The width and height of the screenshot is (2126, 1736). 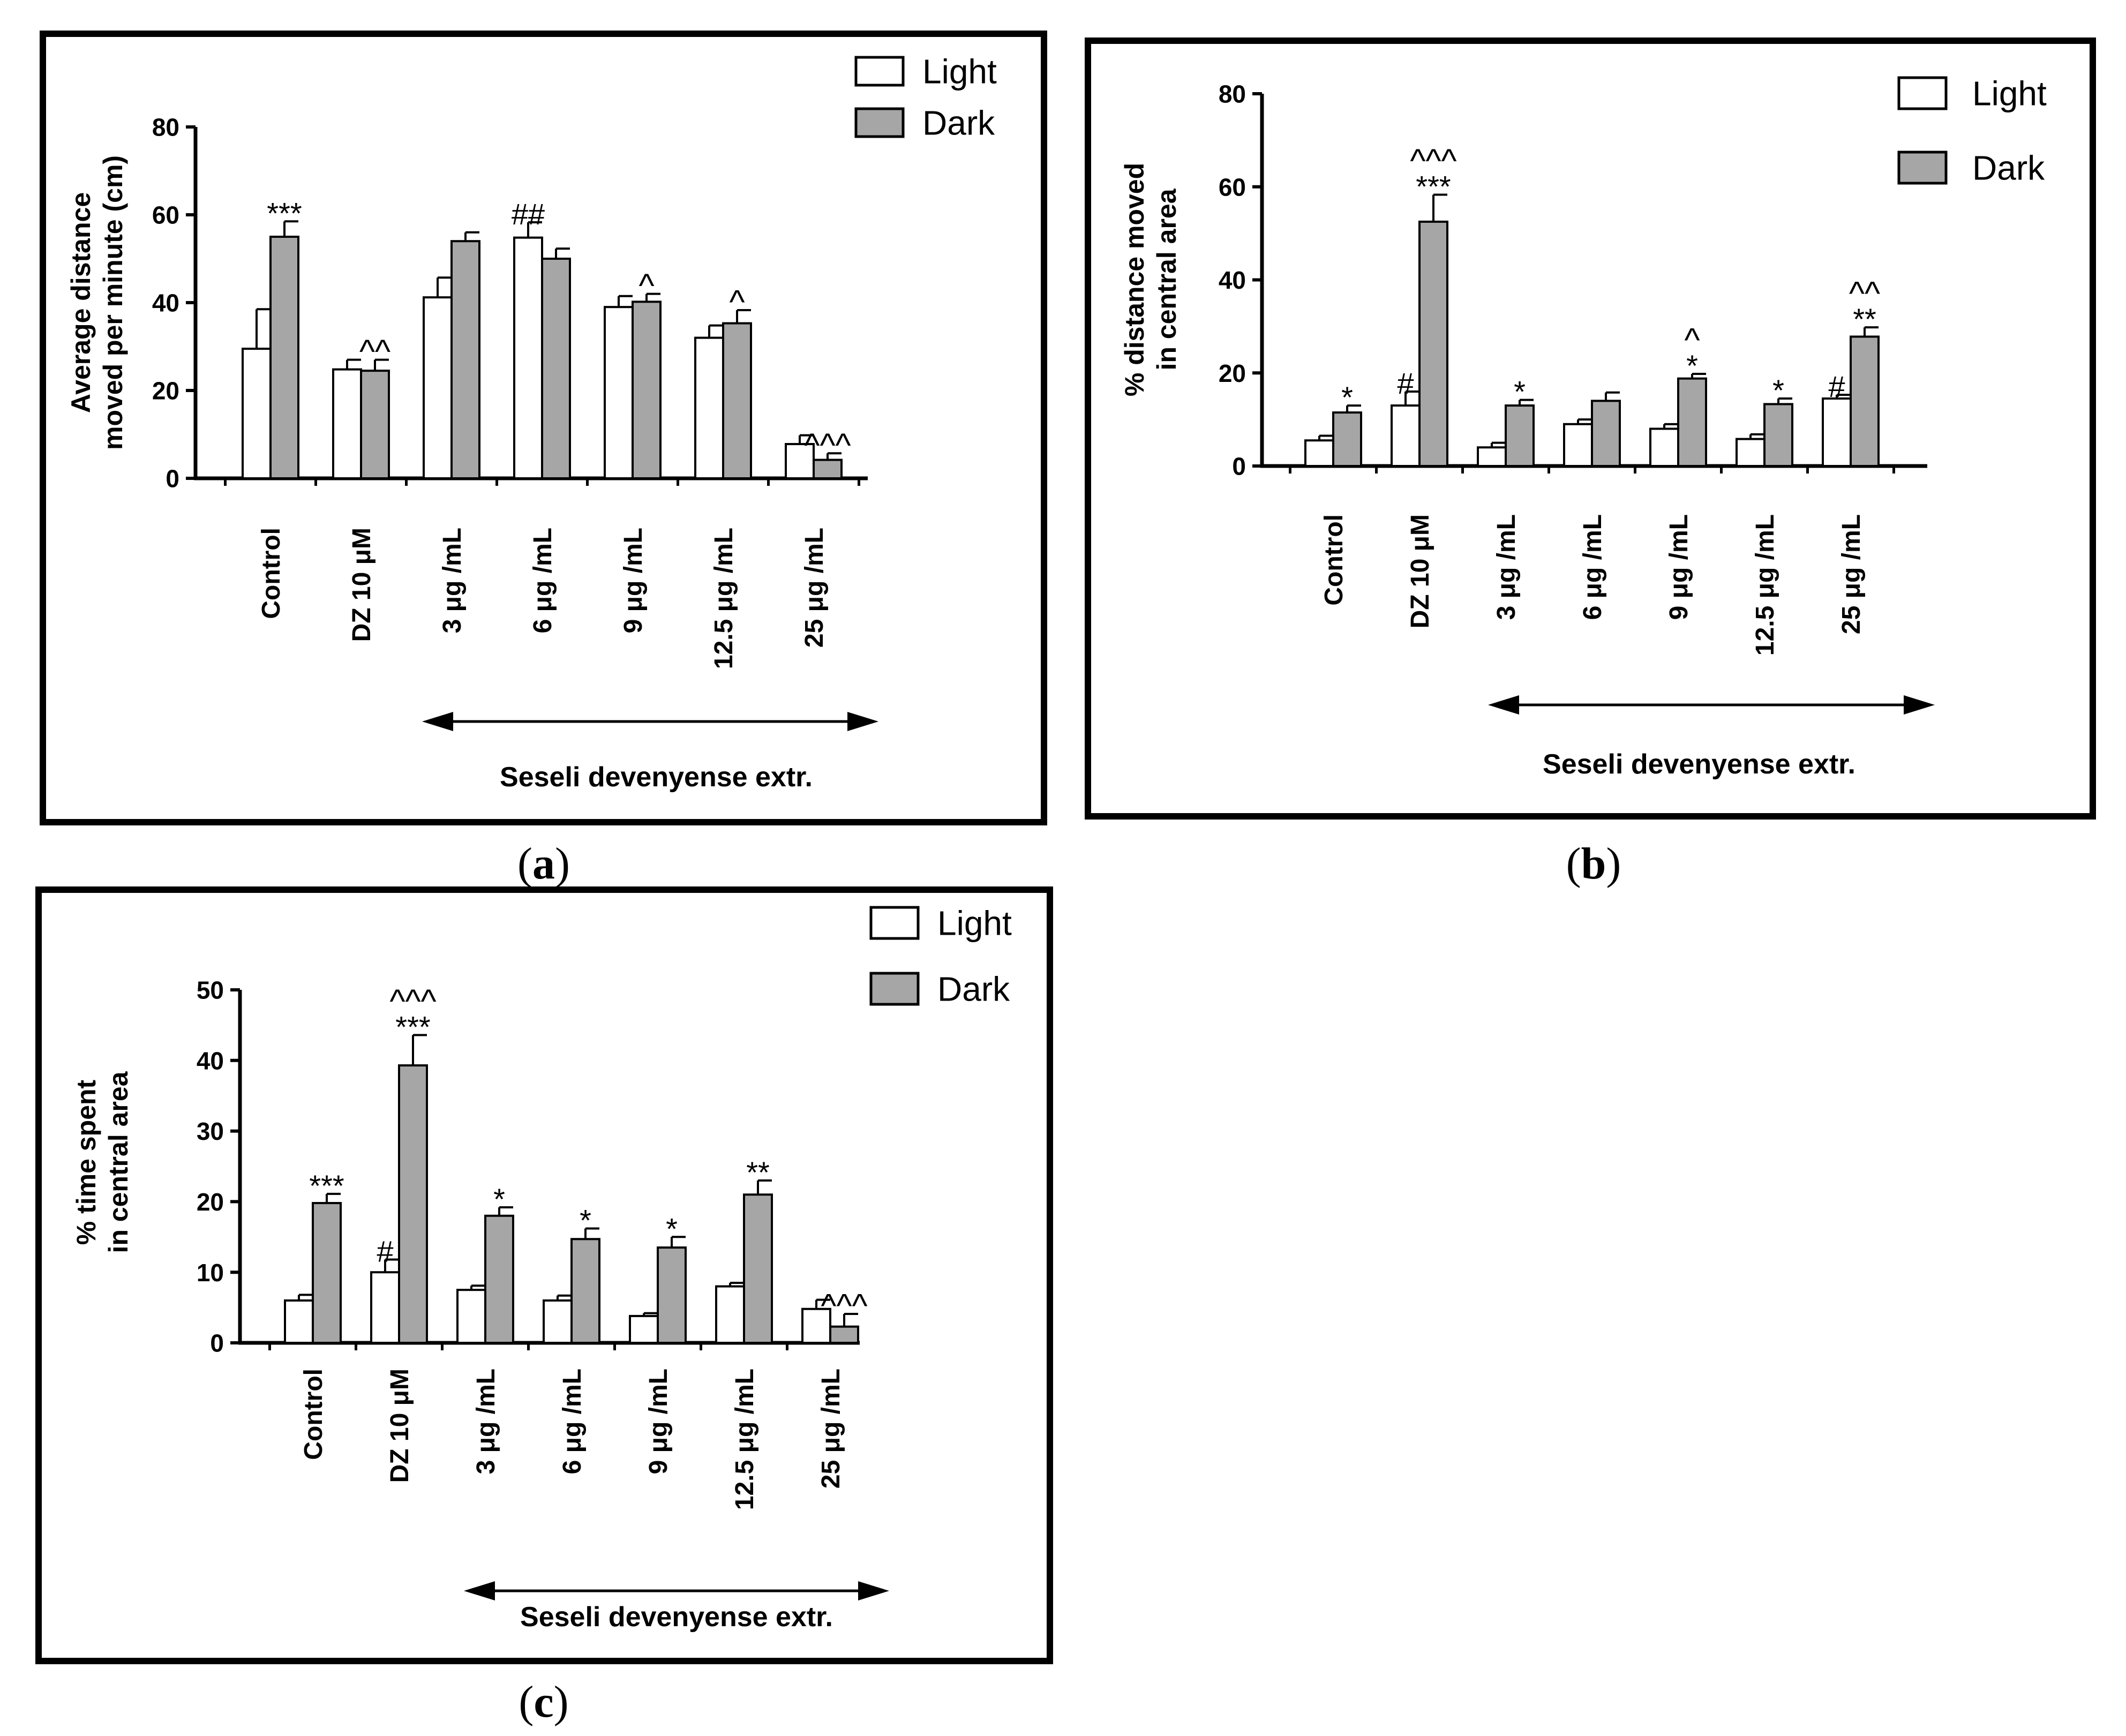 I want to click on panel-b-caption-letter: b, so click(x=1593, y=864).